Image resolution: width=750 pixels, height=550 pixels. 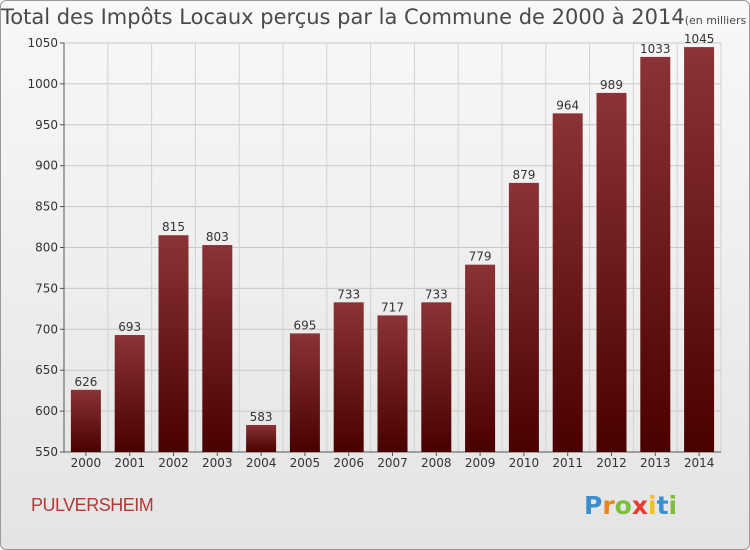 I want to click on x-tick-label-2012: 2012, so click(x=611, y=463).